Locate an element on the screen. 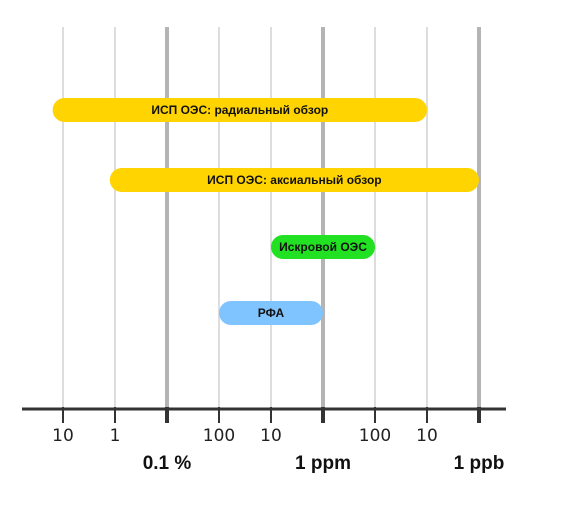 Image resolution: width=565 pixels, height=509 pixels. range-bar-label: Искровой ОЭС is located at coordinates (323, 247).